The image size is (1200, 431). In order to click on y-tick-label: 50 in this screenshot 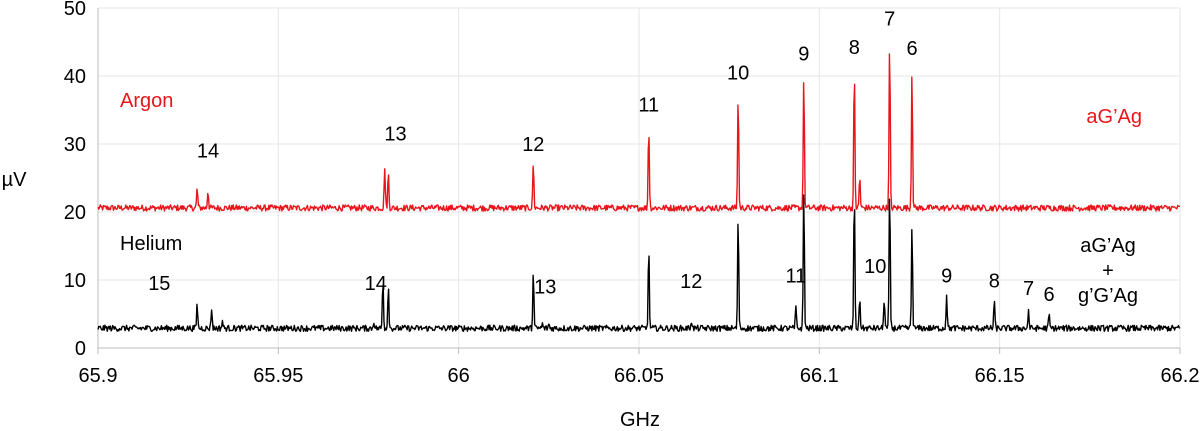, I will do `click(75, 10)`.